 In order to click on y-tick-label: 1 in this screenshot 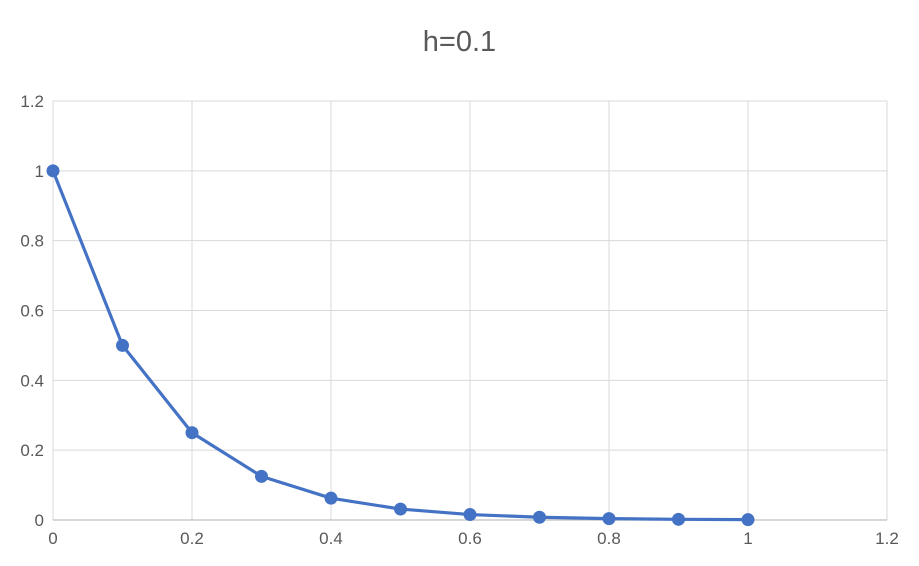, I will do `click(39, 171)`.